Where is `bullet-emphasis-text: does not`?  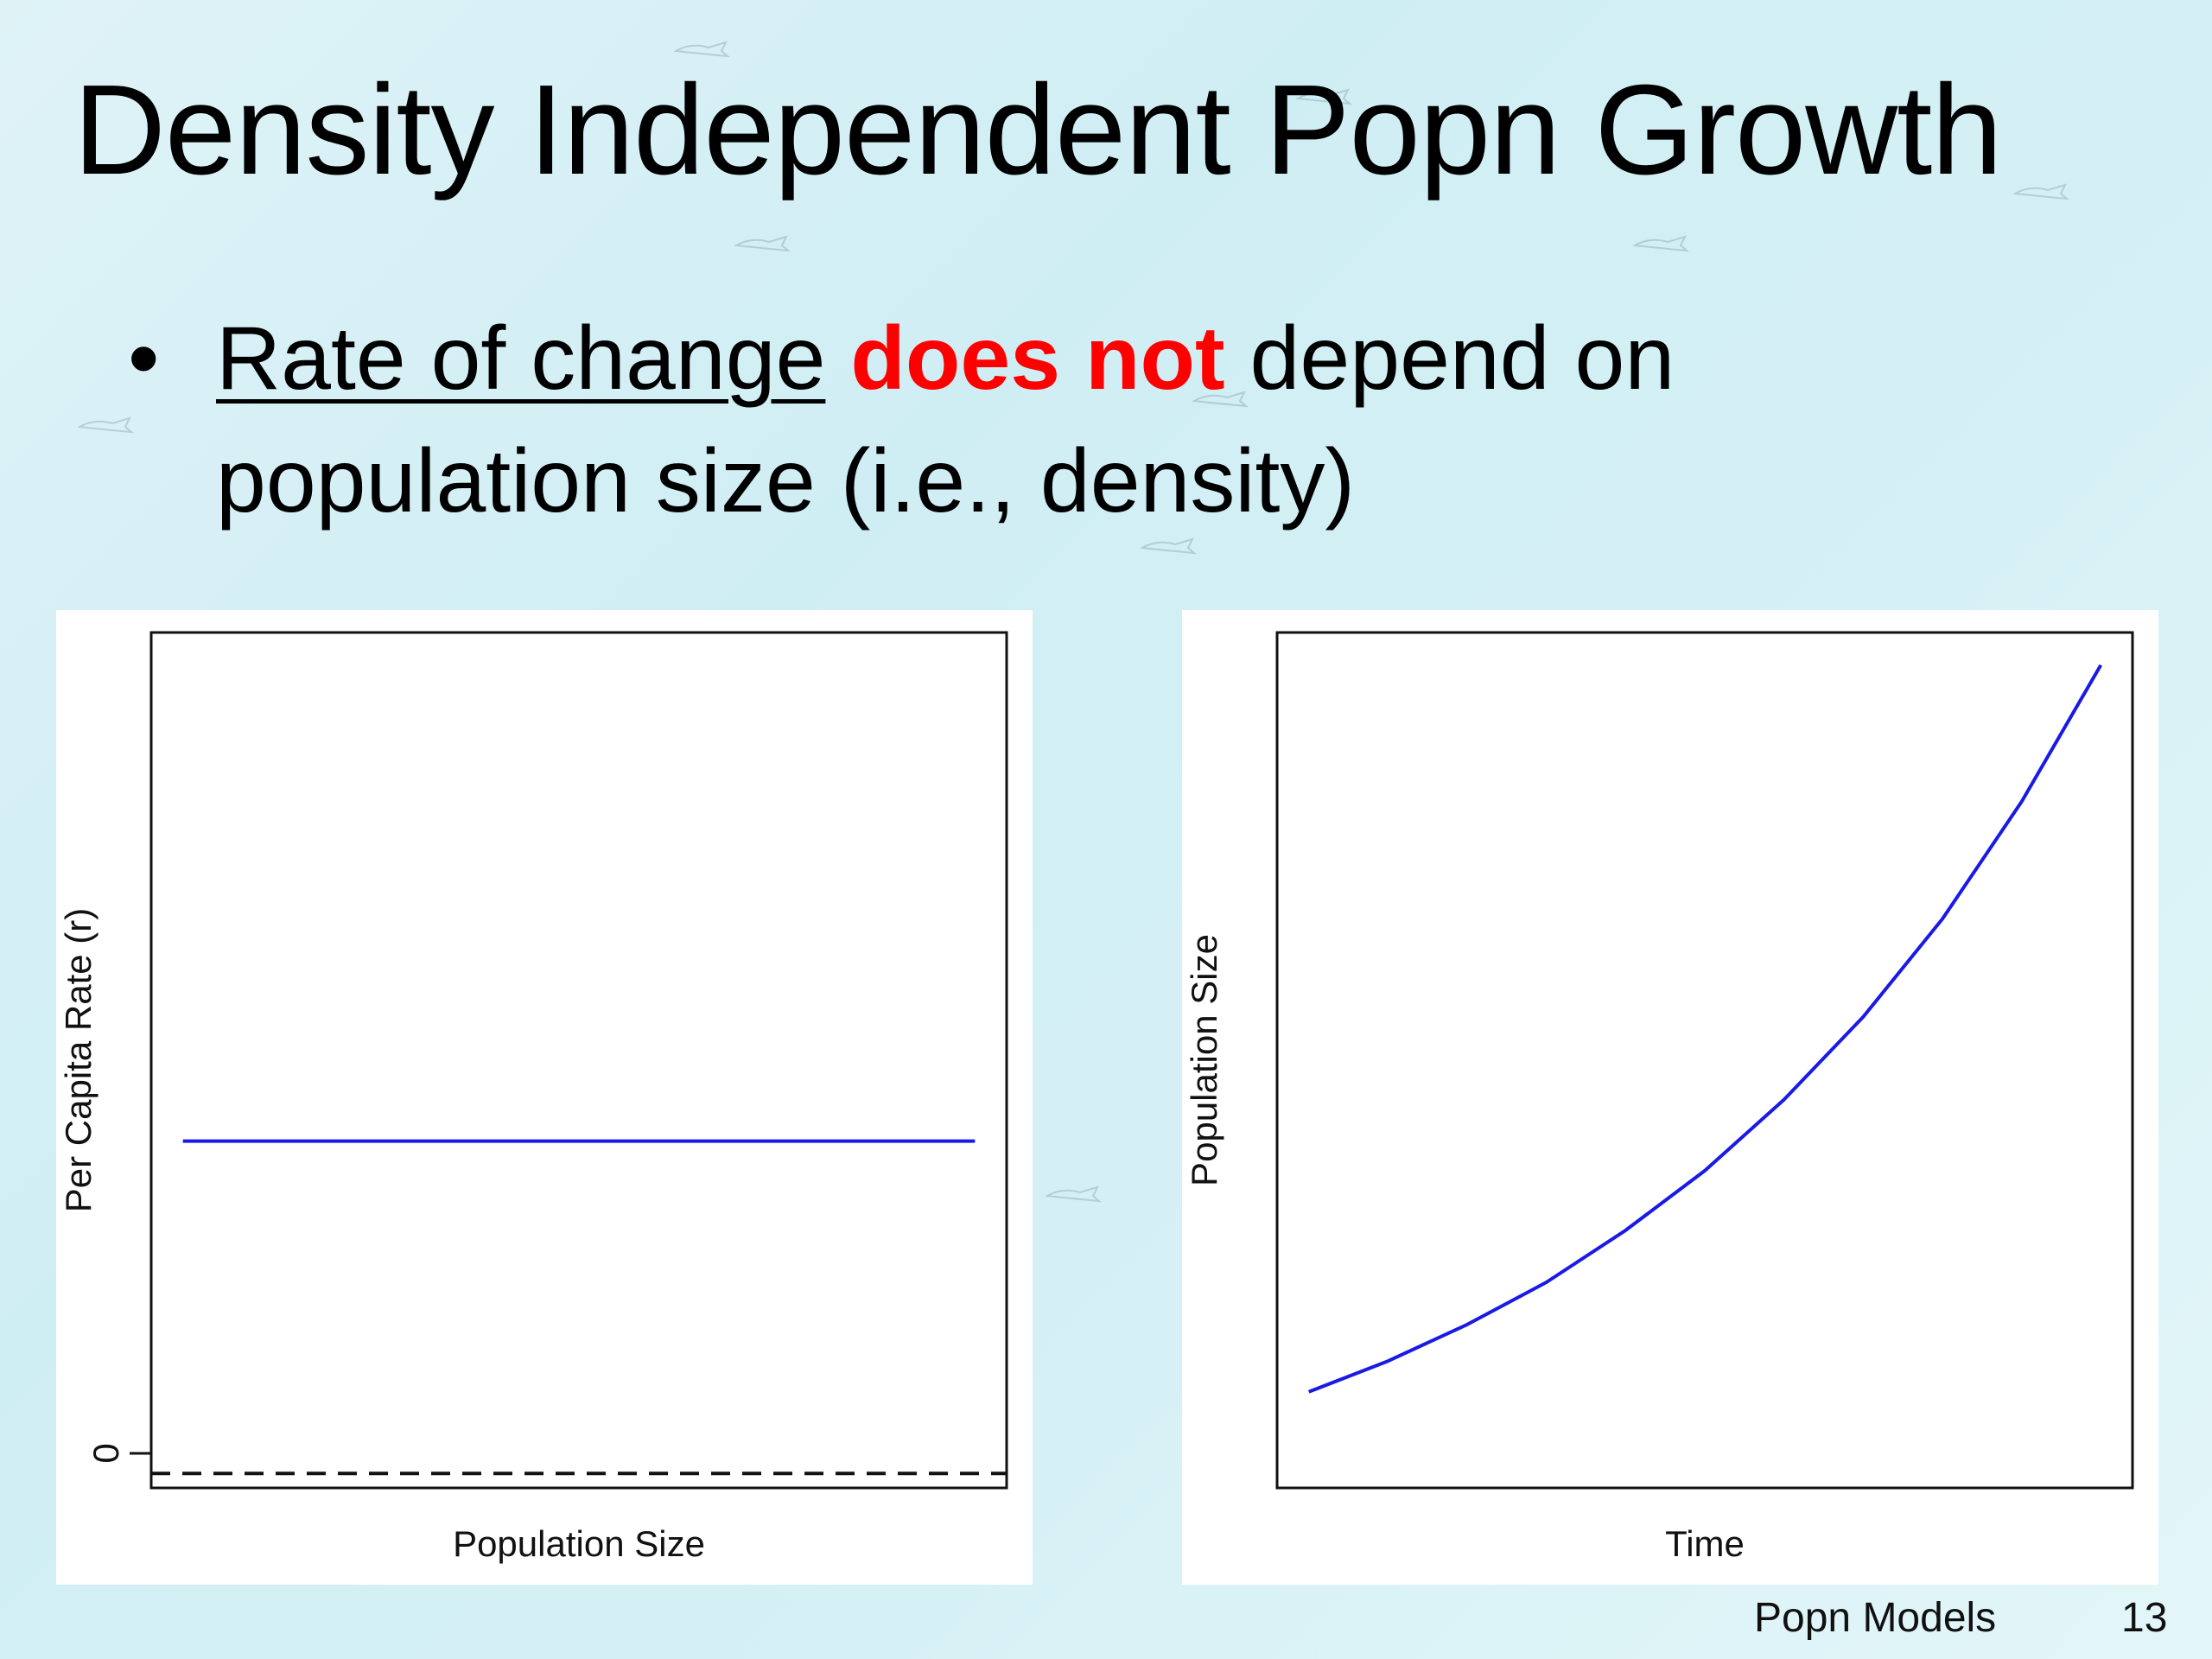 bullet-emphasis-text: does not is located at coordinates (1037, 358).